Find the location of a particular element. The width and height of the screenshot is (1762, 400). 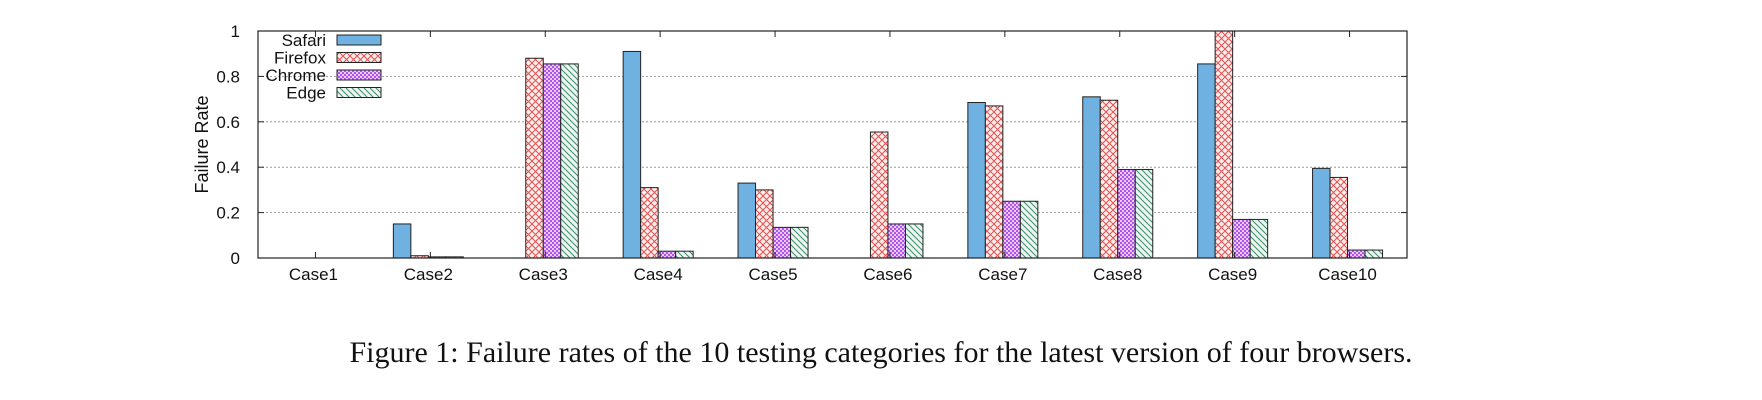

bar-firefox-case10 is located at coordinates (1339, 217).